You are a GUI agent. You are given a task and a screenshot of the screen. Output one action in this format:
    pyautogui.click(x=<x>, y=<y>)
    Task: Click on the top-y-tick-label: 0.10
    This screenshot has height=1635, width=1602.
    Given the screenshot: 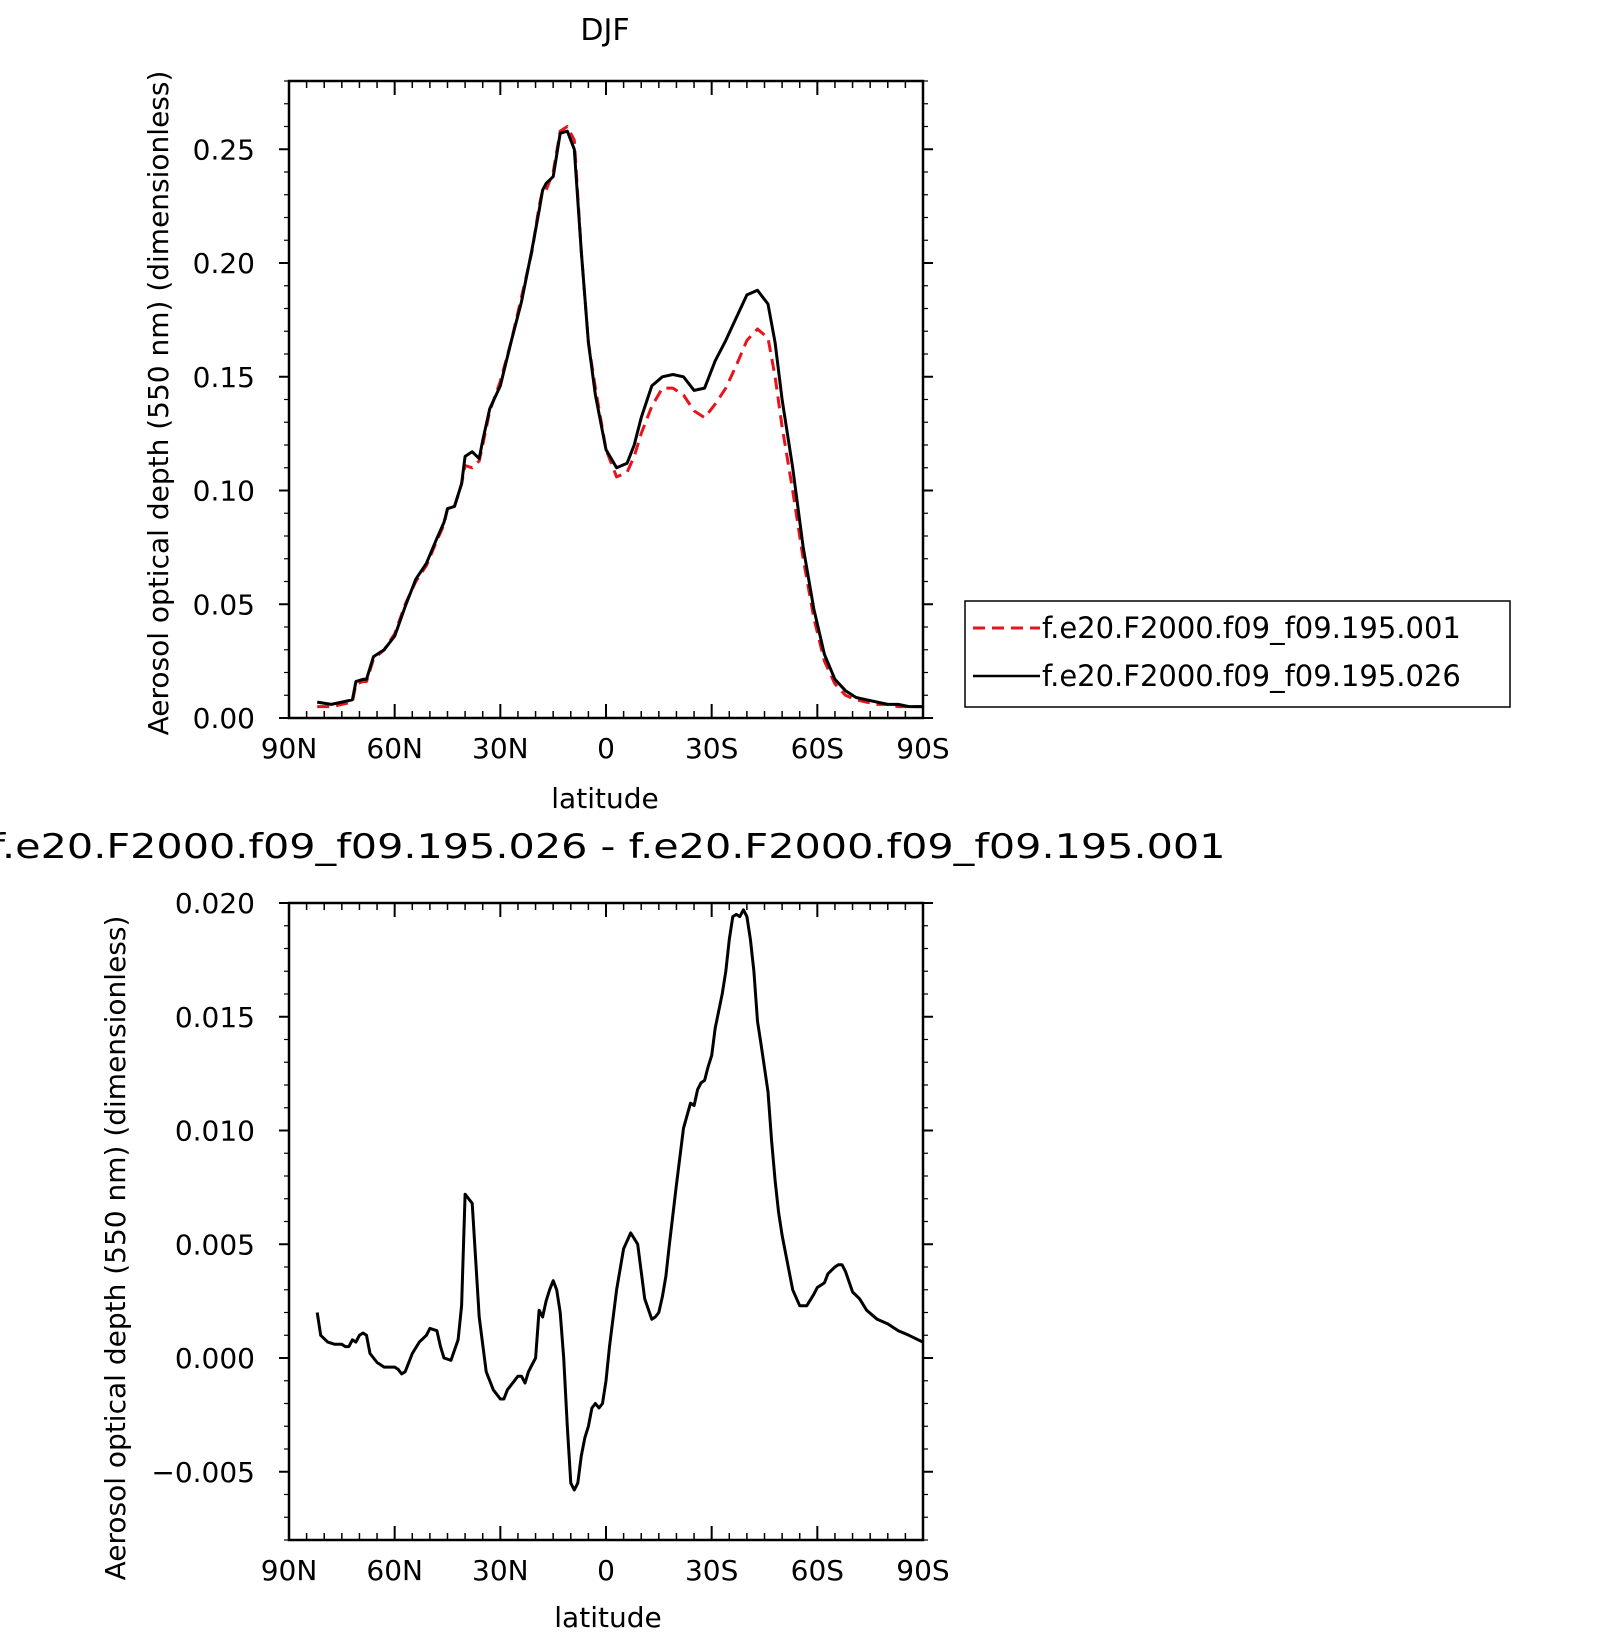 What is the action you would take?
    pyautogui.click(x=224, y=491)
    